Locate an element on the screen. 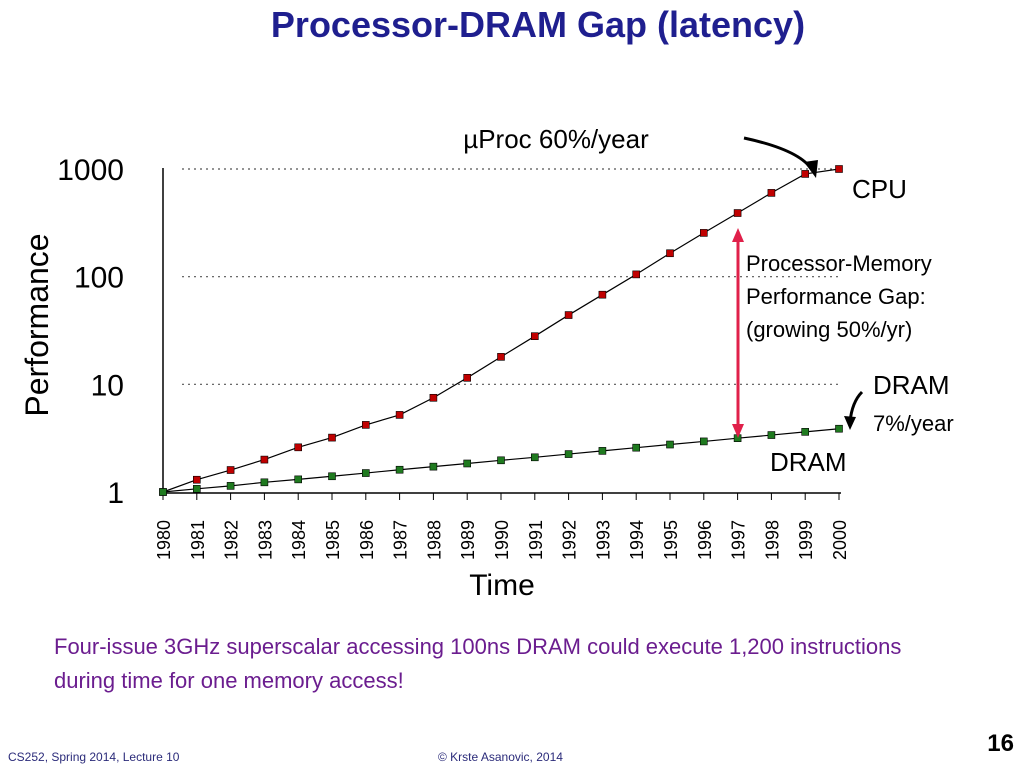 This screenshot has width=1024, height=768. y-tick-label: 100 is located at coordinates (99, 278).